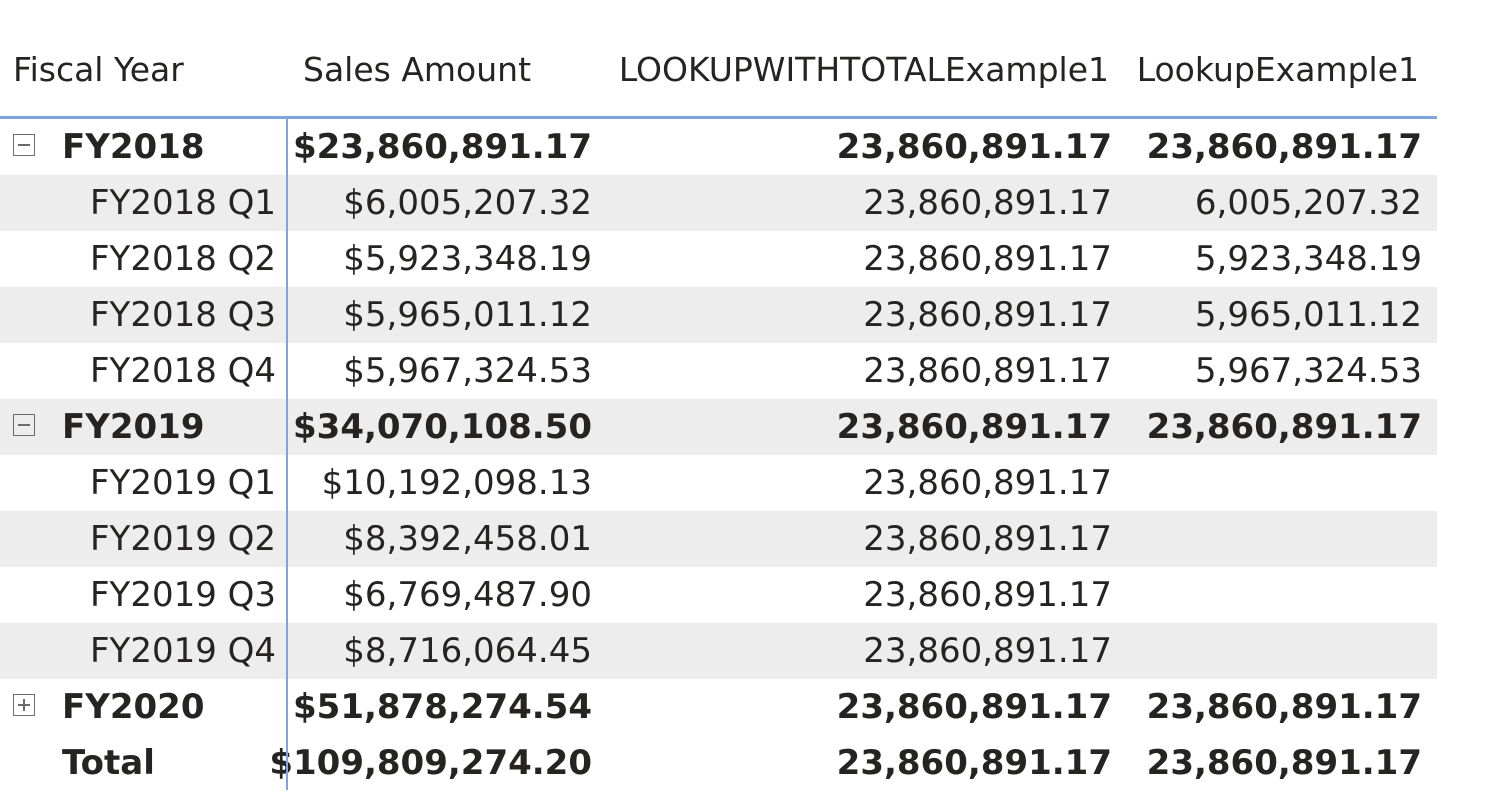 The image size is (1497, 810). I want to click on row-label: FY2019 Q4, so click(183, 651).